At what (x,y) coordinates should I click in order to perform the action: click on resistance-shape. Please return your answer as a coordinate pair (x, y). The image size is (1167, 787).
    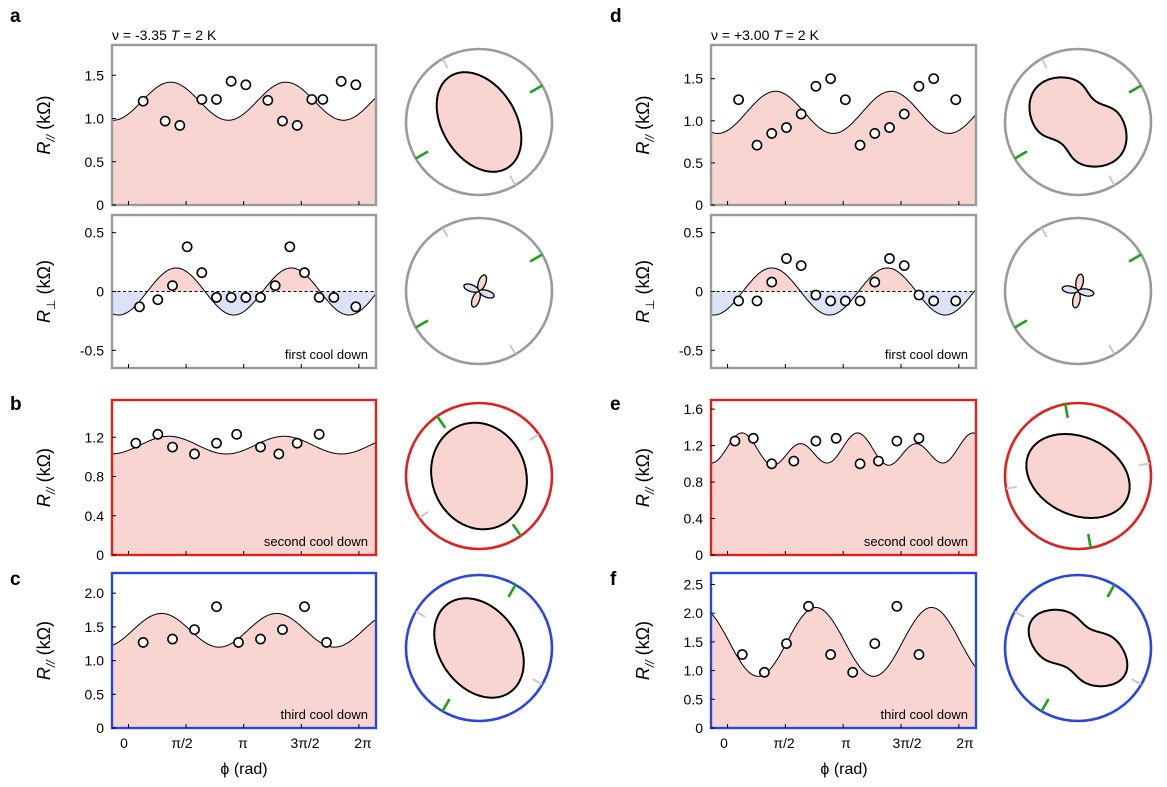
    Looking at the image, I should click on (479, 476).